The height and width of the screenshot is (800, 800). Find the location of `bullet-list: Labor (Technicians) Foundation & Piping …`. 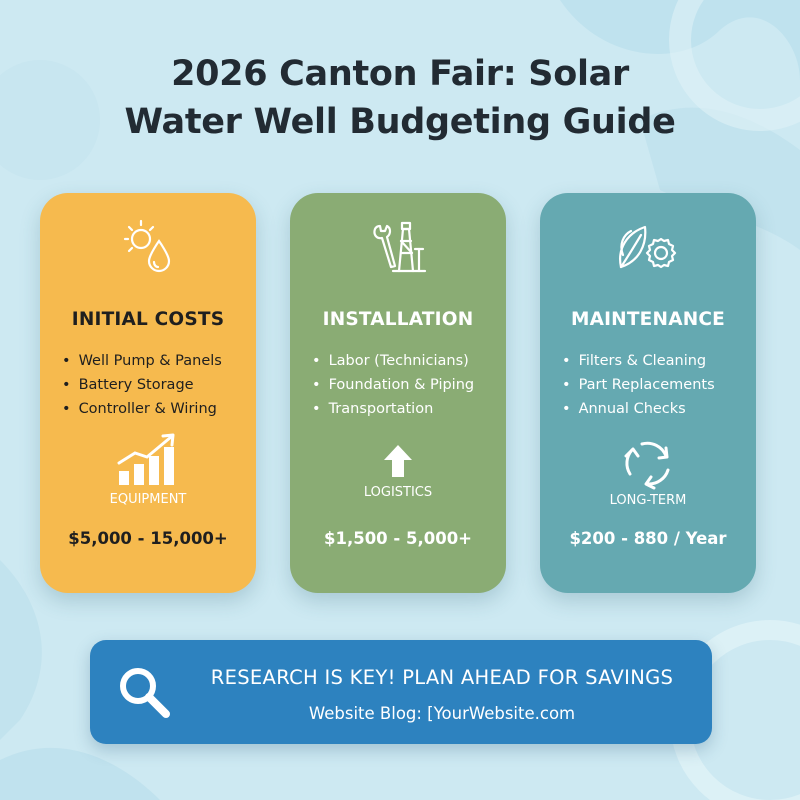

bullet-list: Labor (Technicians) Foundation & Piping … is located at coordinates (407, 385).